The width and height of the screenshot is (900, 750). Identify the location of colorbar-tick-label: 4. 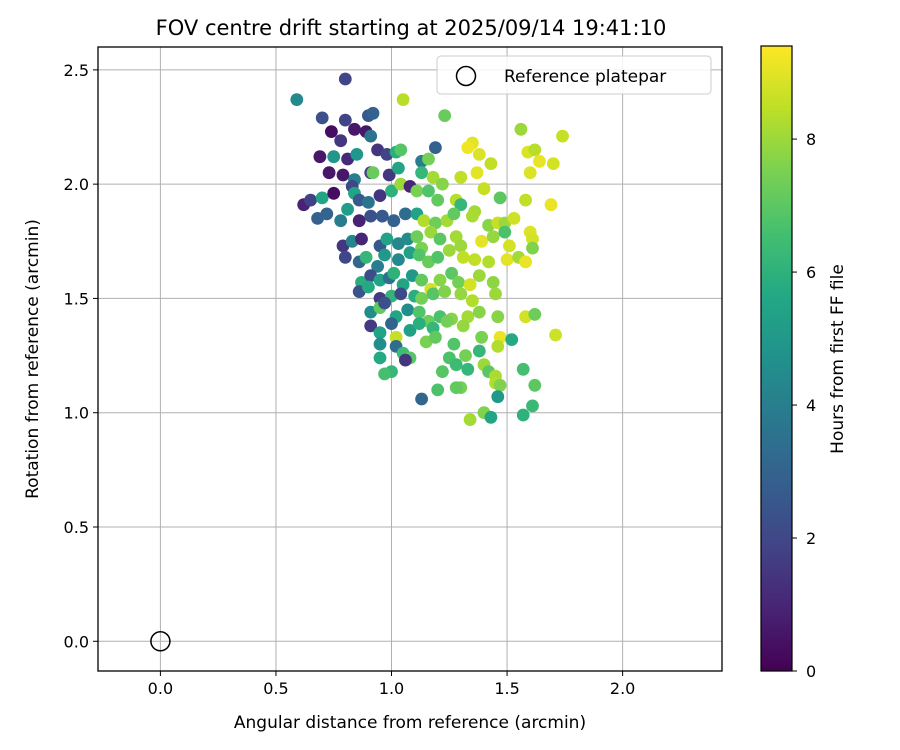
(811, 405).